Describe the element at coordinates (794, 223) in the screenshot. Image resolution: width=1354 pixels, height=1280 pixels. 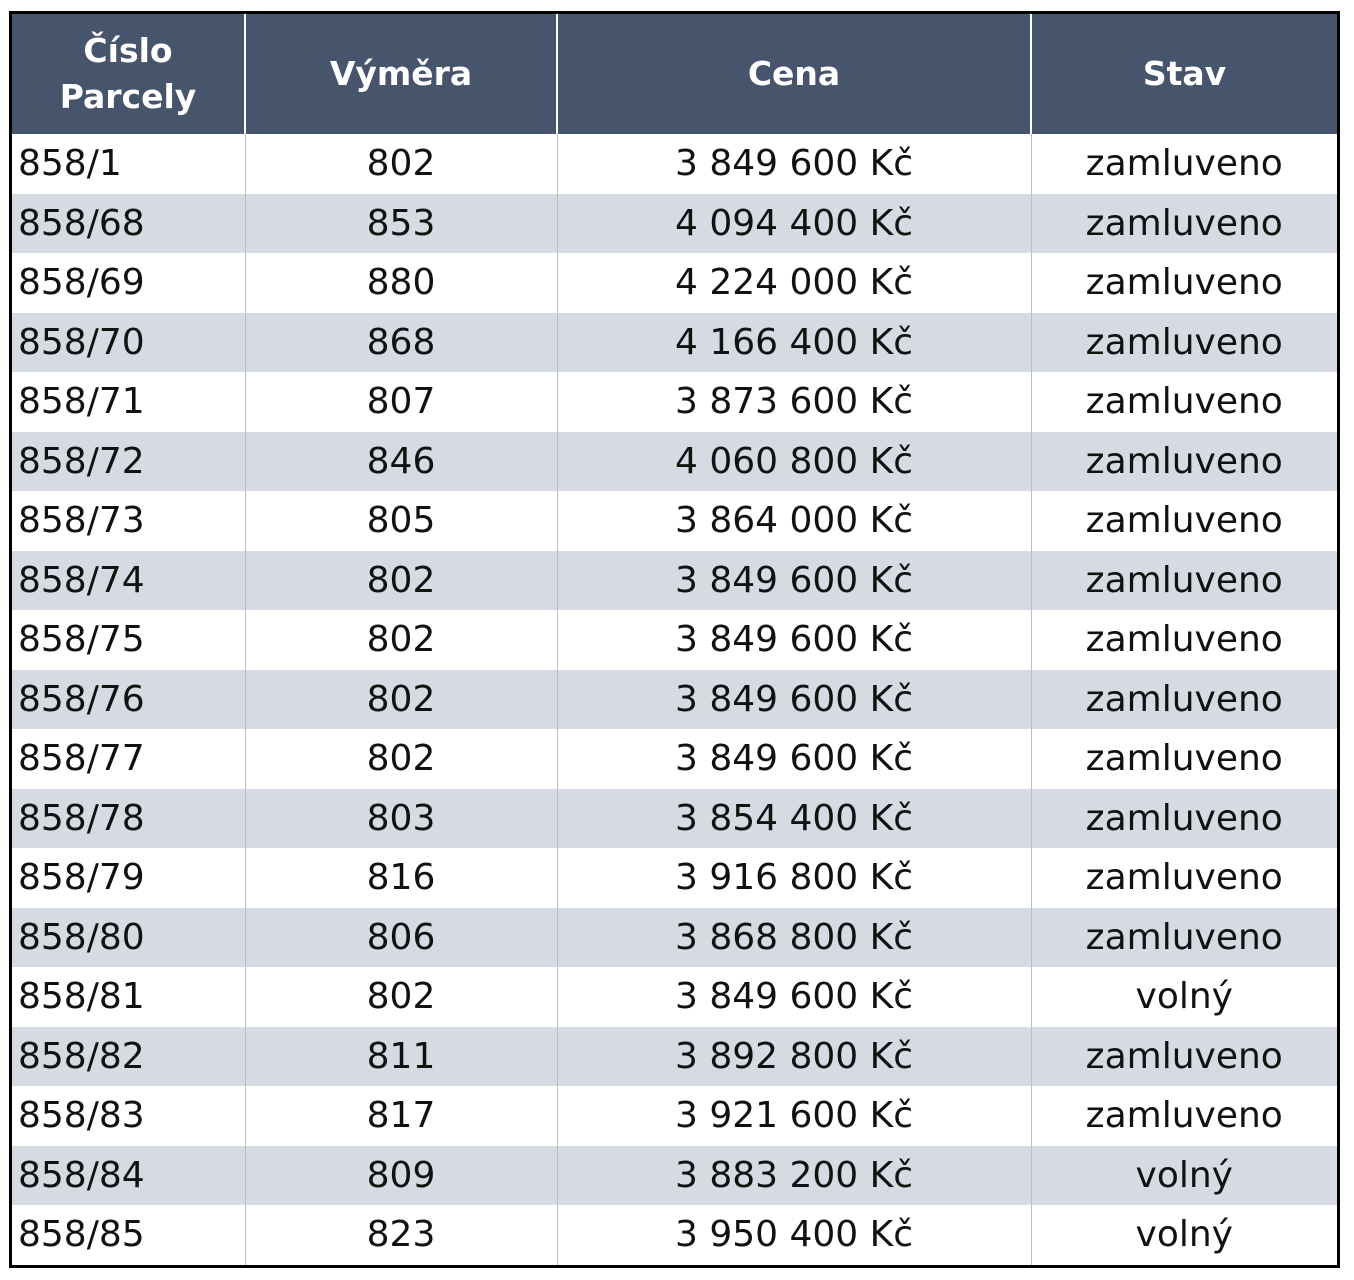
I see `cell-price: 4 094 400 Kč` at that location.